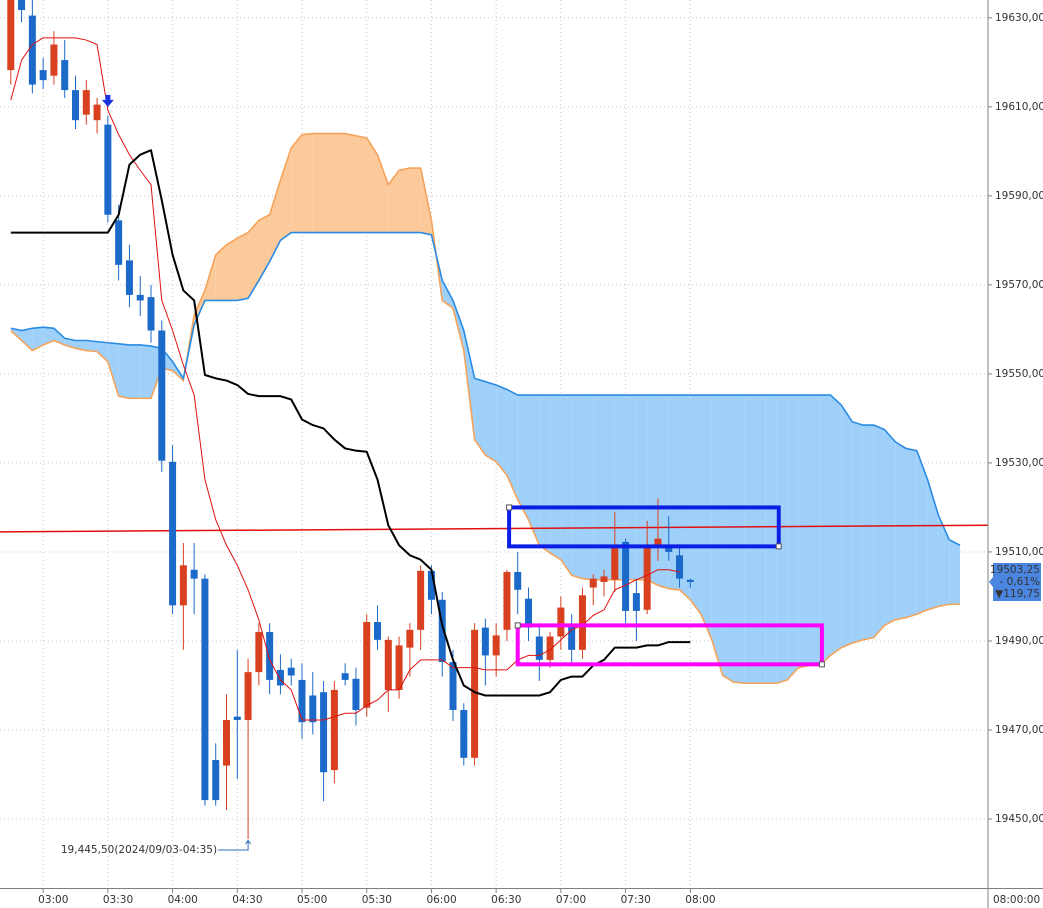 The width and height of the screenshot is (1043, 908). What do you see at coordinates (183, 900) in the screenshot?
I see `x-tick-label: 04:00` at bounding box center [183, 900].